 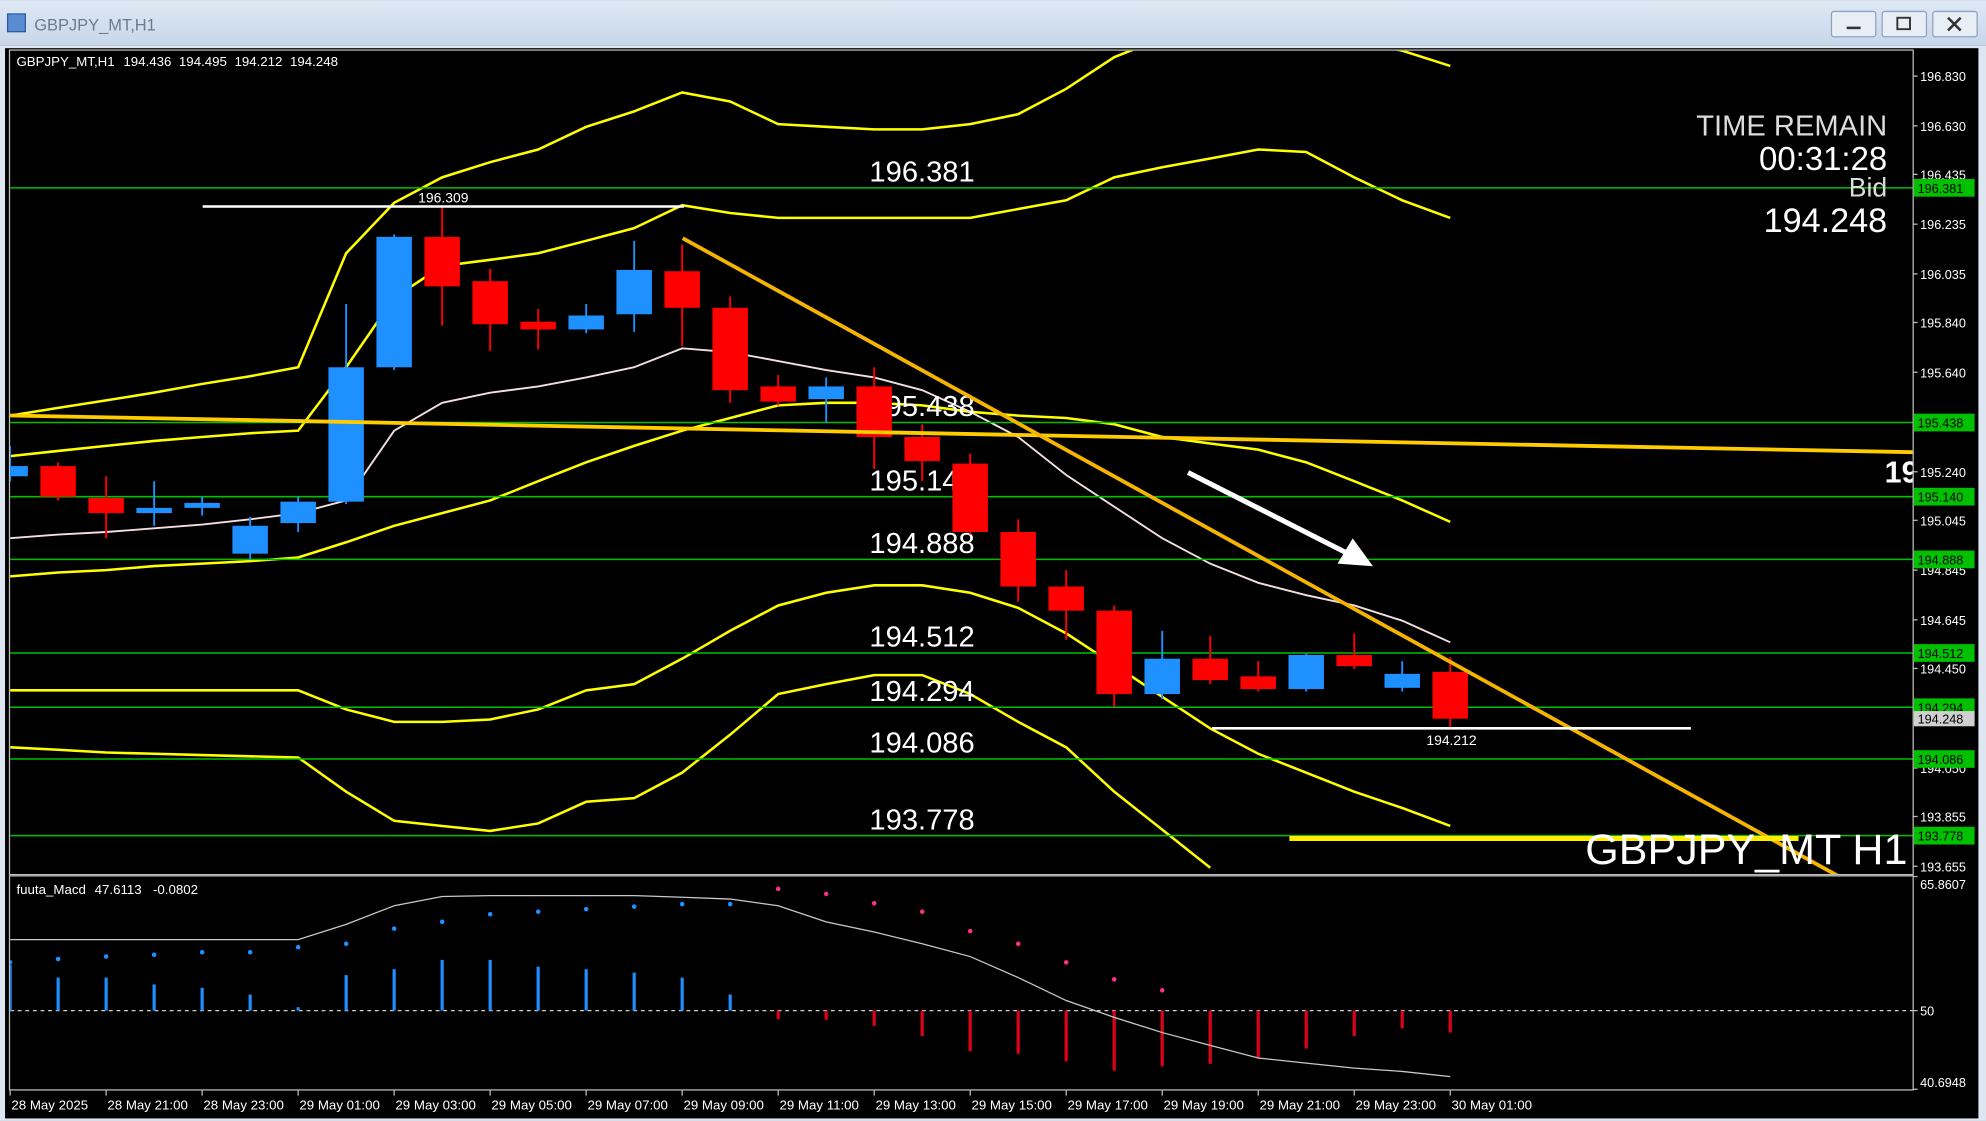 What do you see at coordinates (1299, 1105) in the screenshot?
I see `x-tick-label: 29 May 21:00` at bounding box center [1299, 1105].